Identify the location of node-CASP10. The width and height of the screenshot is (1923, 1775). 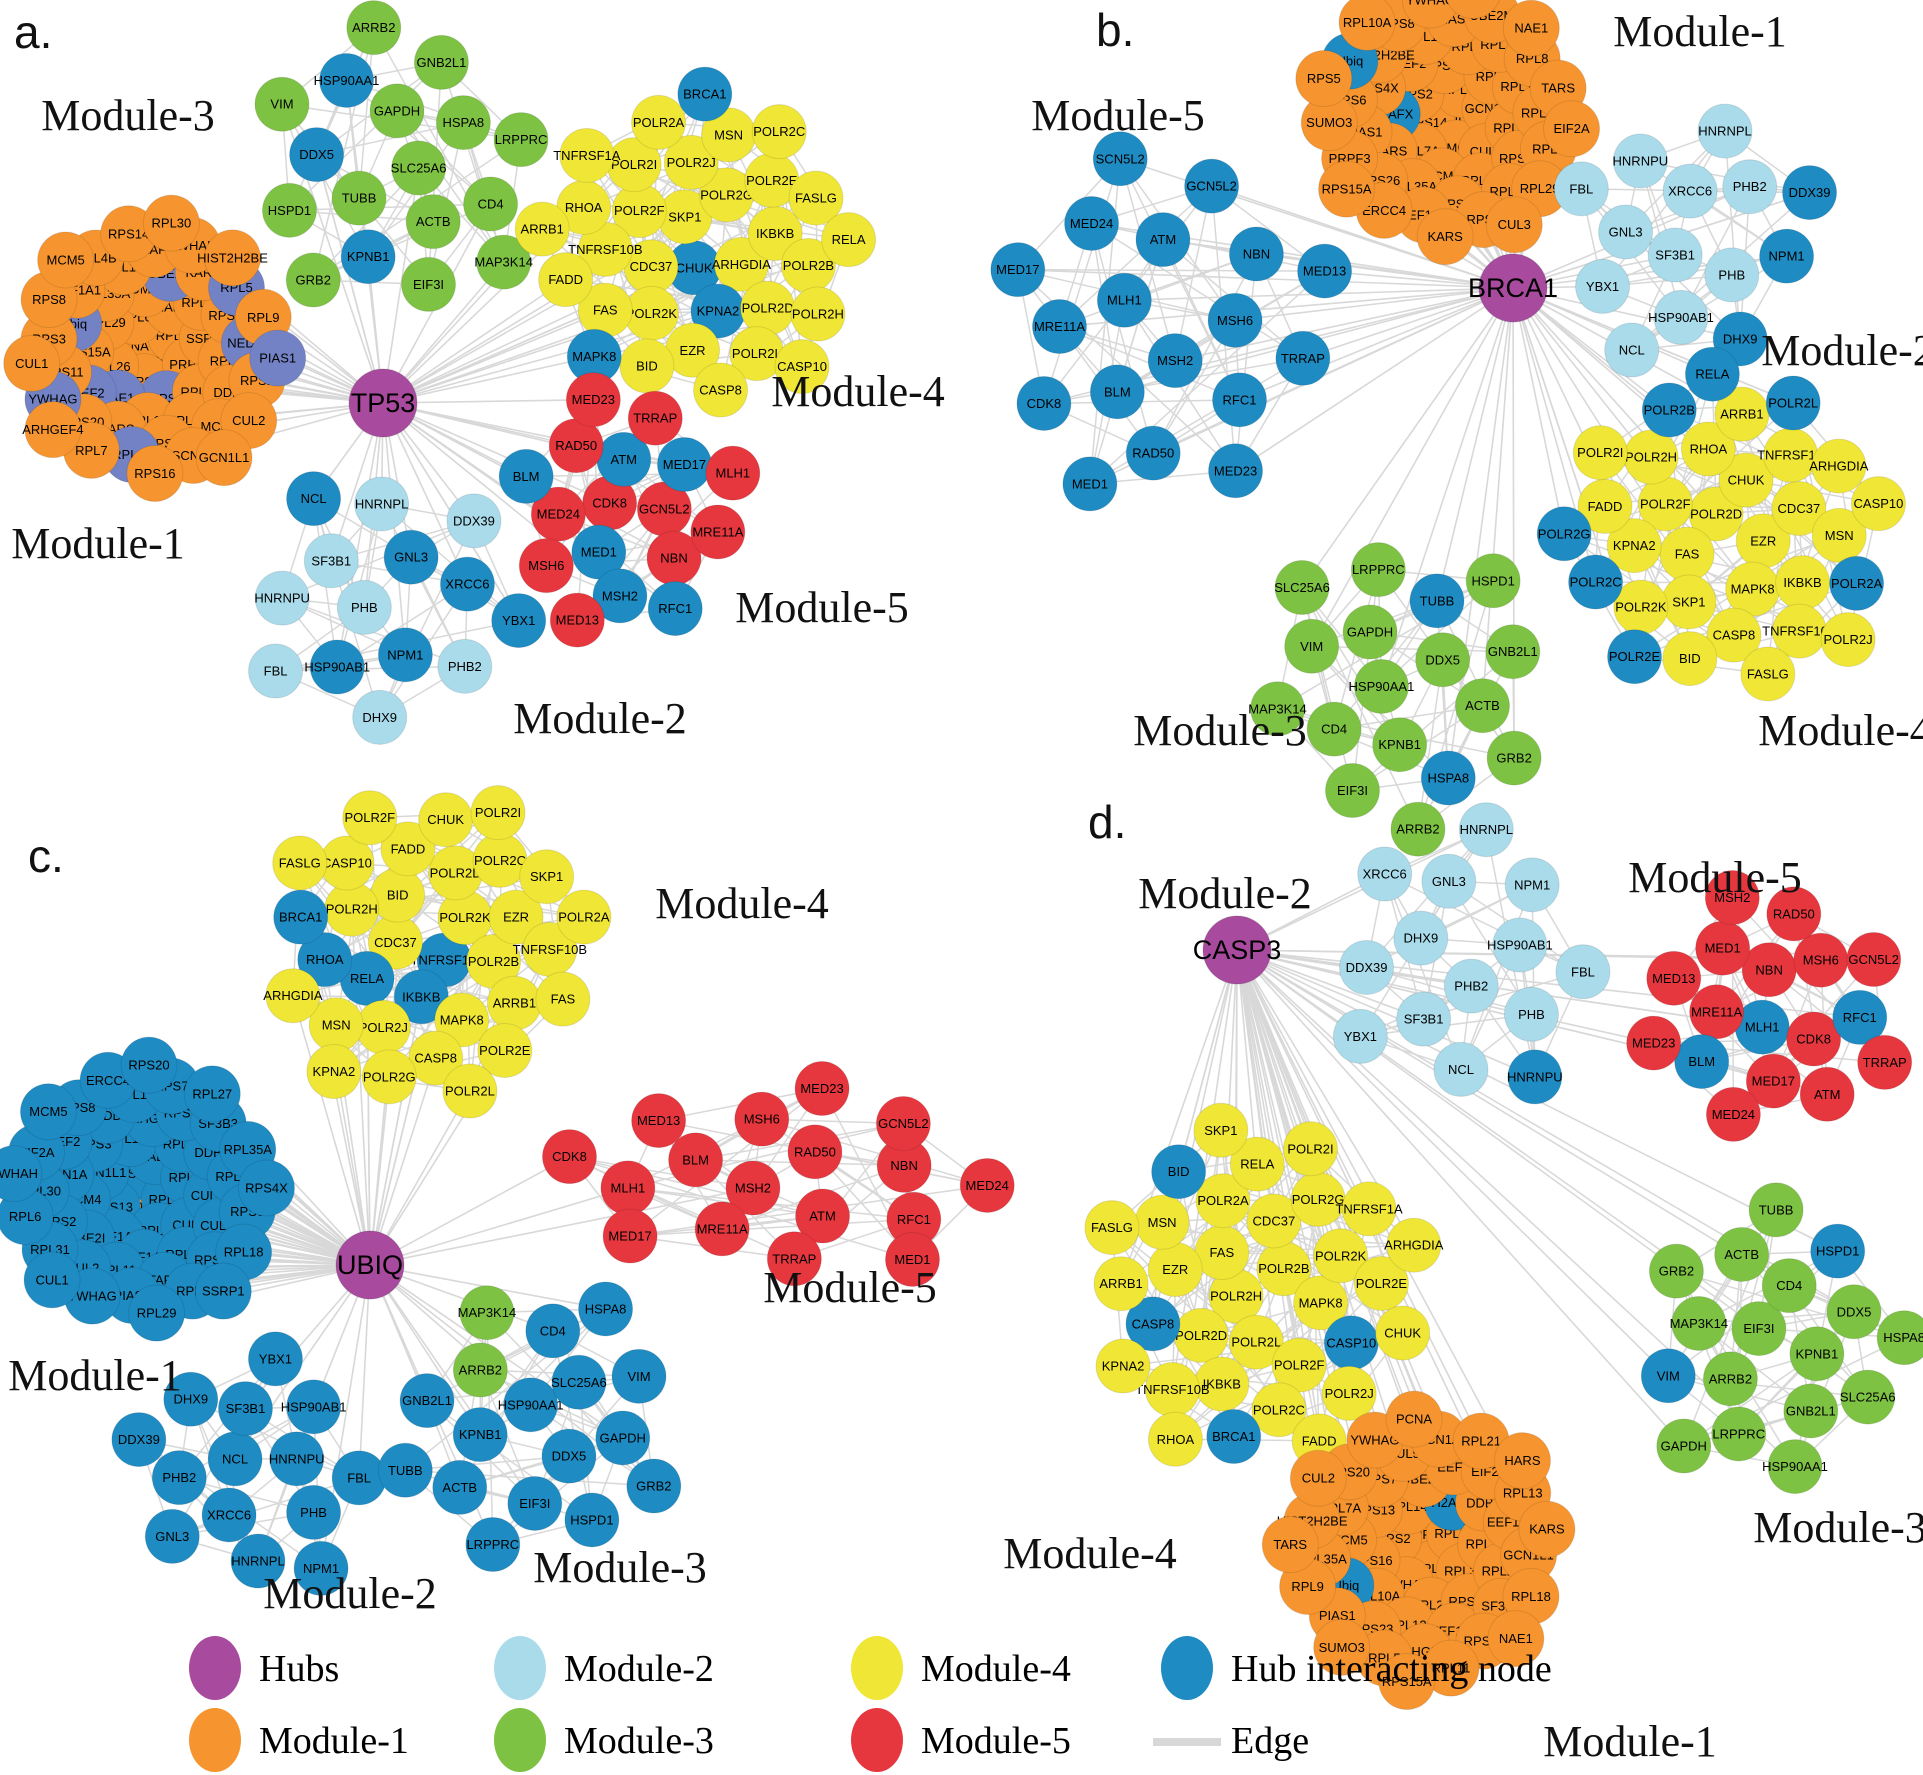
(802, 367).